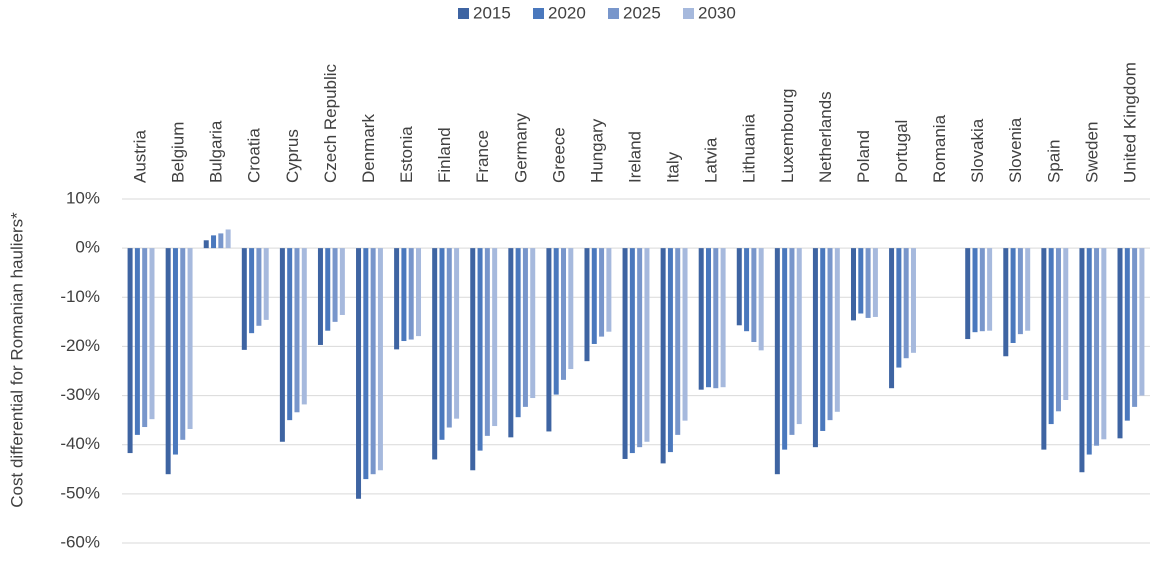  I want to click on x-tick-label: Spain, so click(1053, 161).